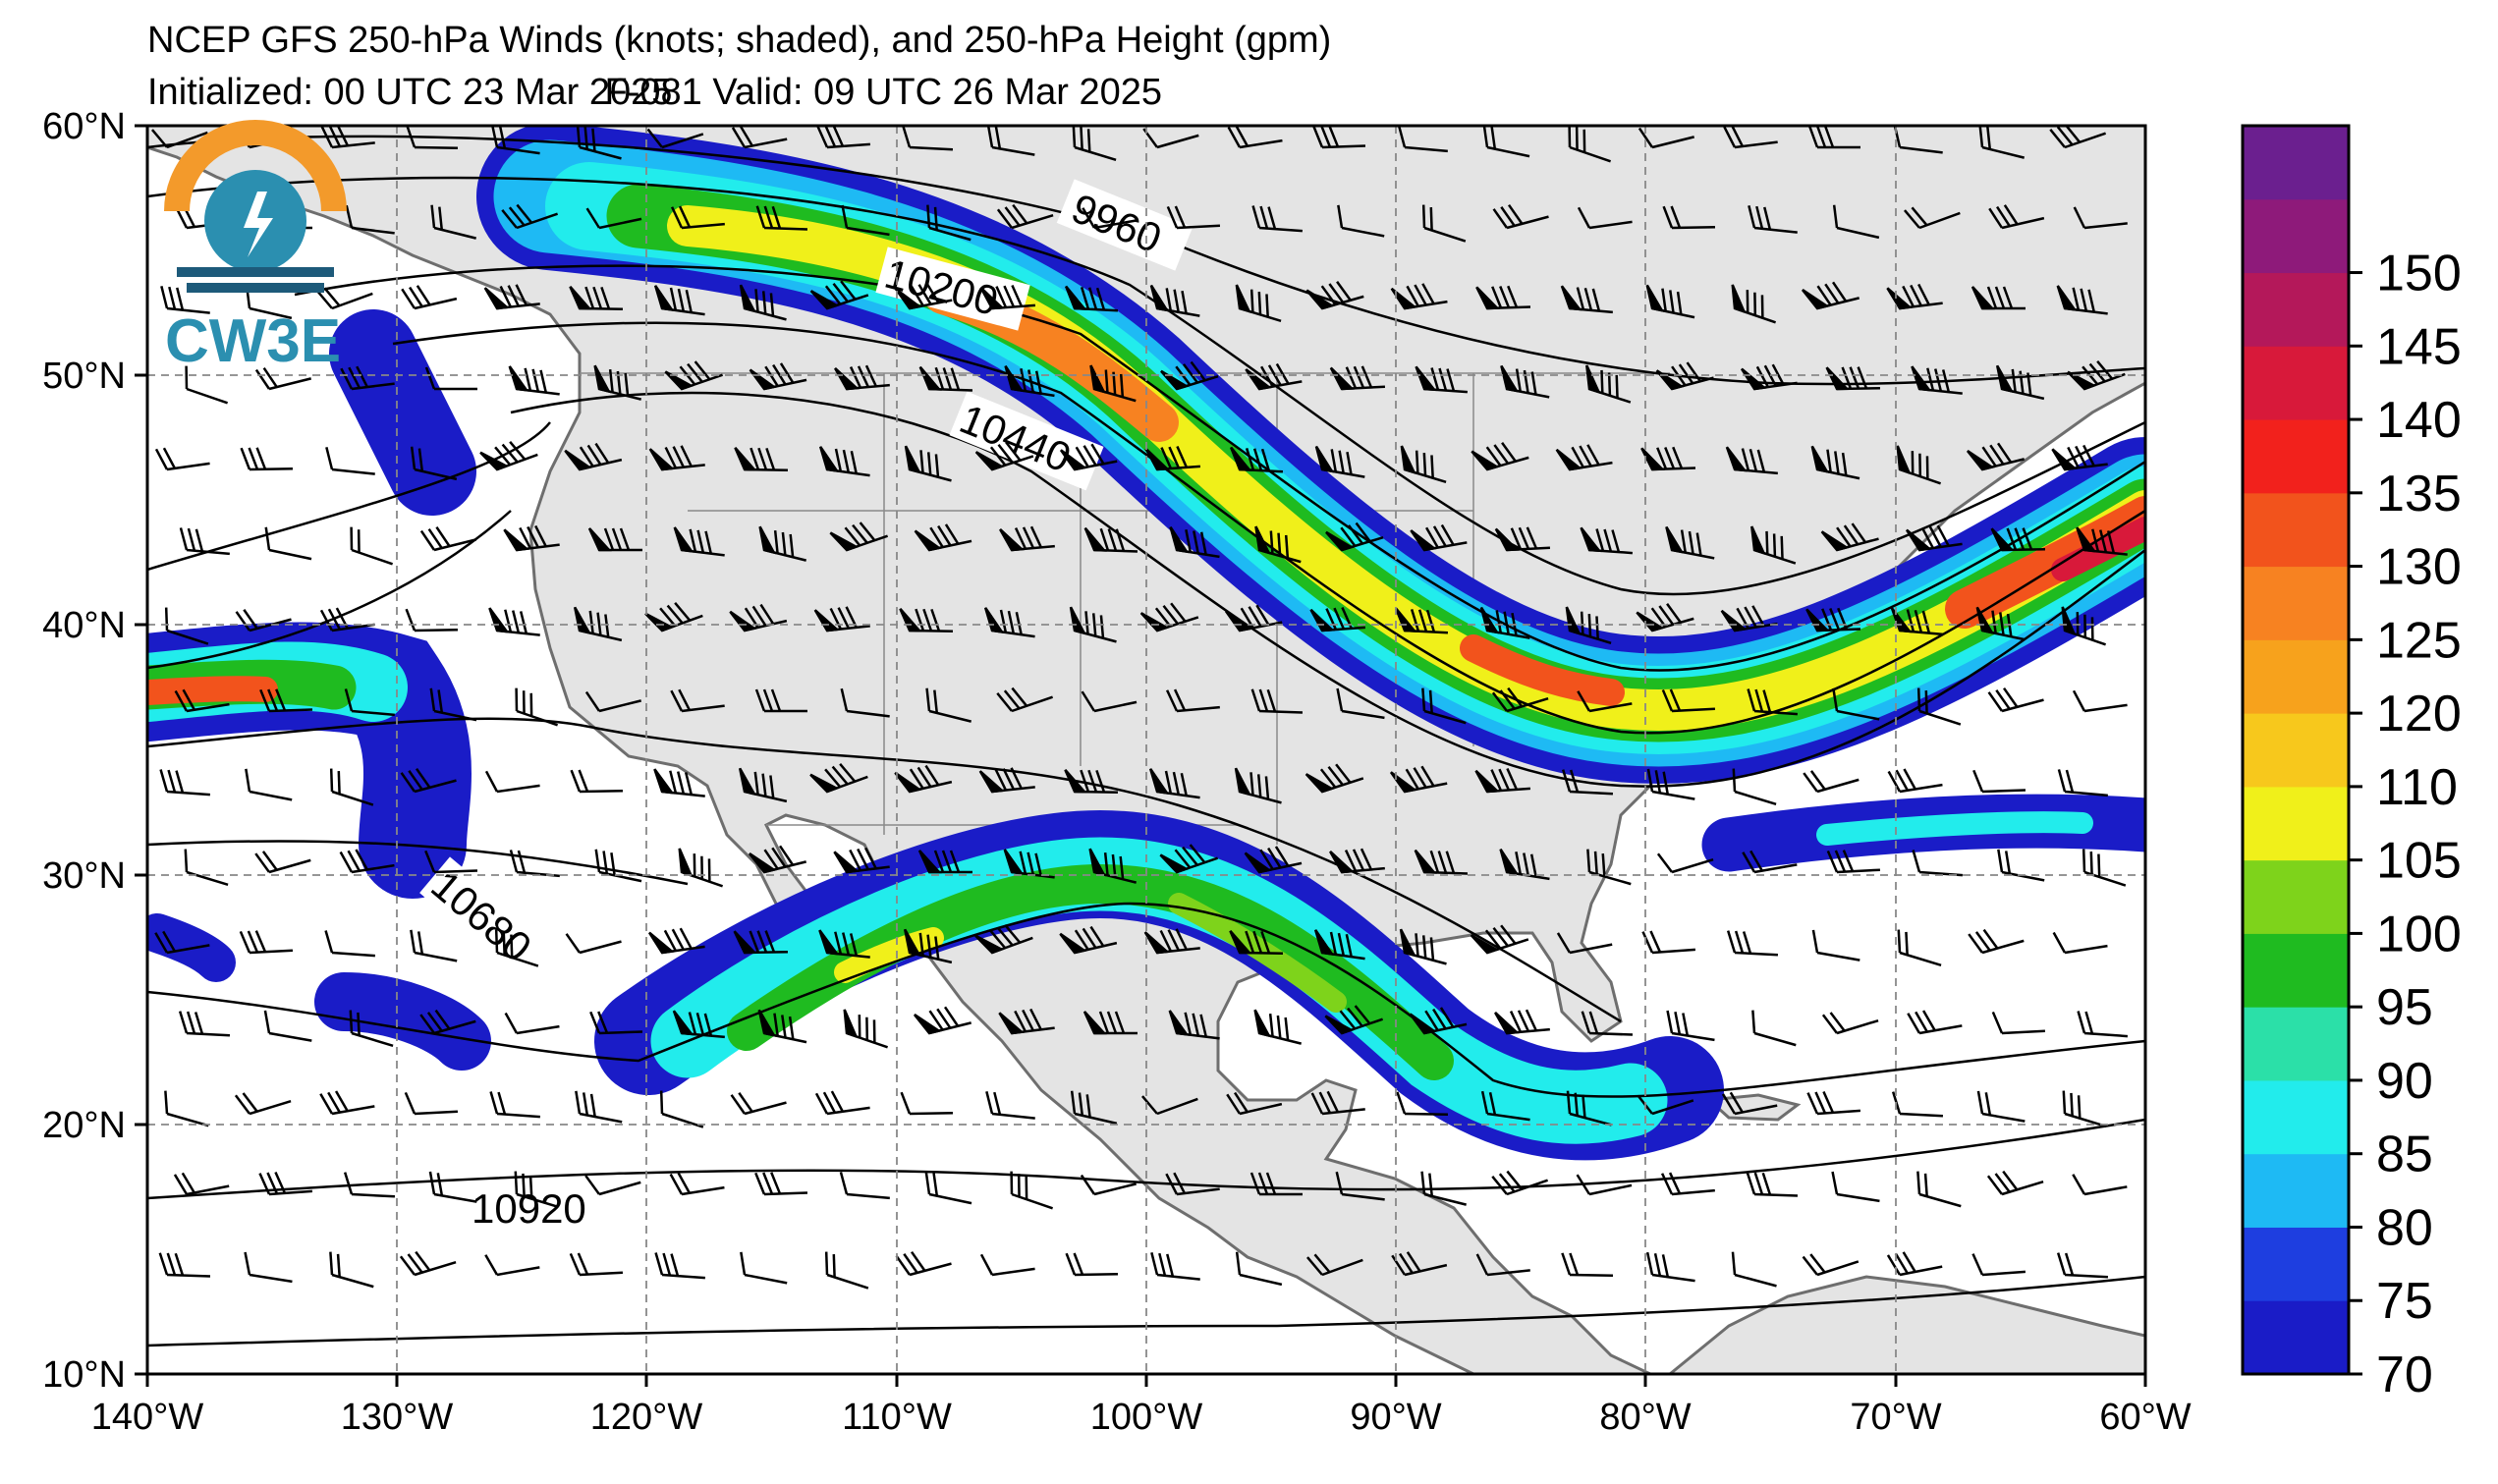  I want to click on latitude-labels: 10°N 20°N 30°N 40°N 50°N 60°N, so click(84, 751).